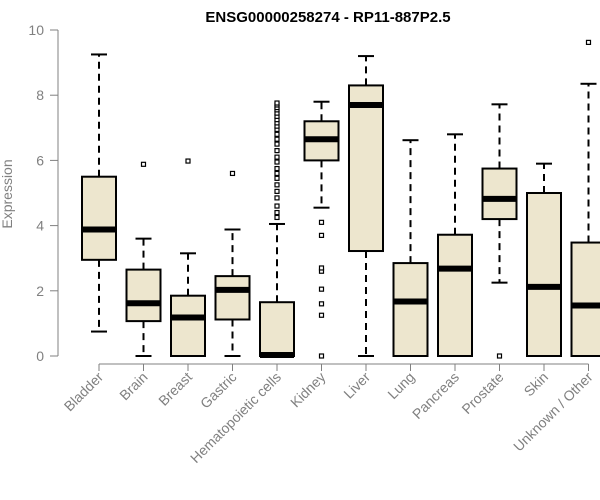 This screenshot has height=500, width=600. What do you see at coordinates (40, 95) in the screenshot?
I see `y-tick-label: 8` at bounding box center [40, 95].